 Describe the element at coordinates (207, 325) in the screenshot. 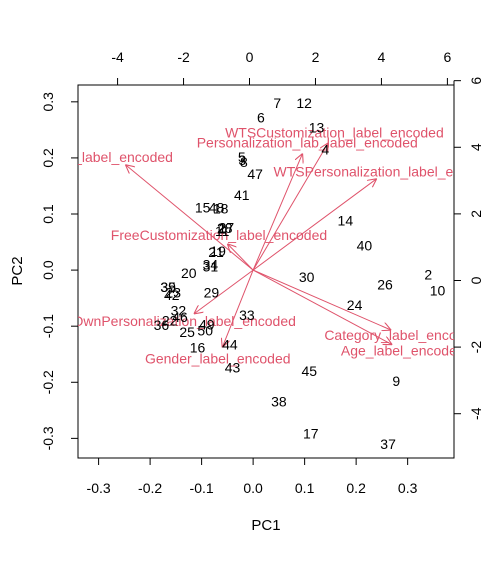

I see `observation-label: 49` at that location.